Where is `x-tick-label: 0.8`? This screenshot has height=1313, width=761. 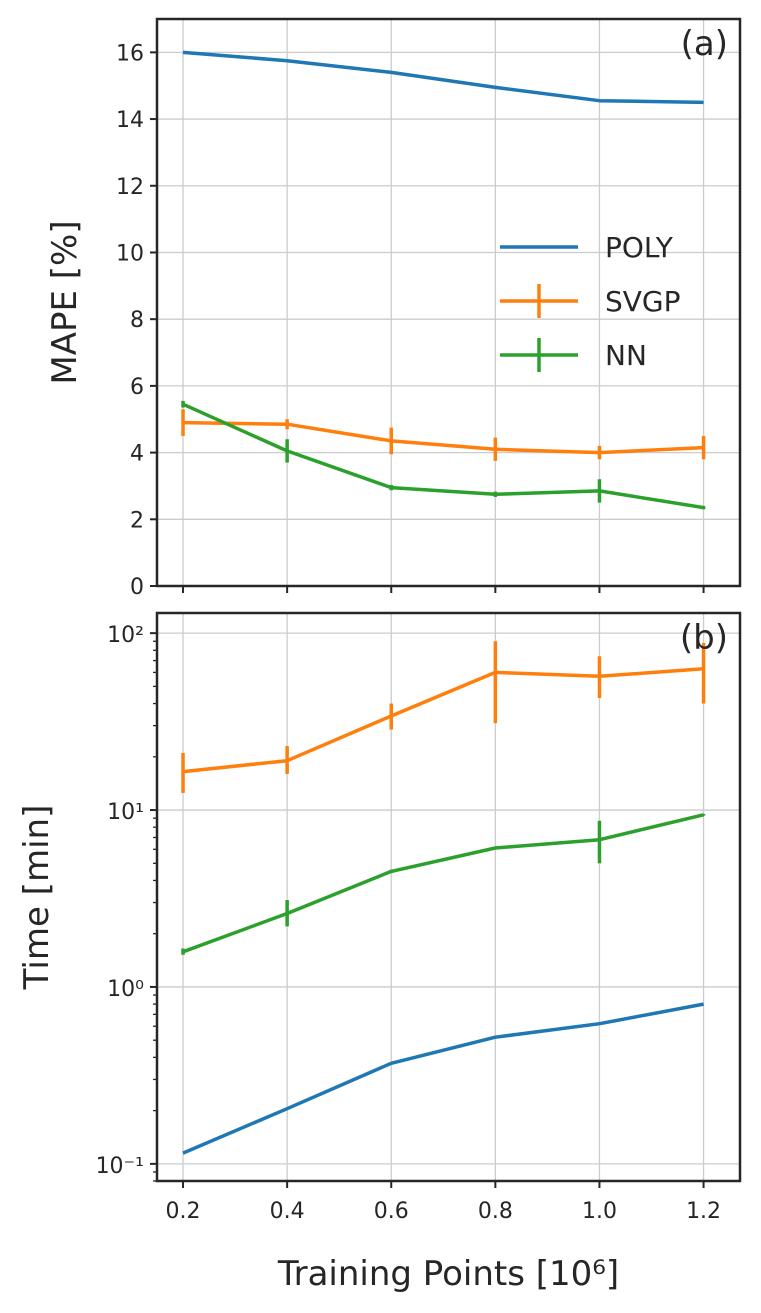 x-tick-label: 0.8 is located at coordinates (495, 1211).